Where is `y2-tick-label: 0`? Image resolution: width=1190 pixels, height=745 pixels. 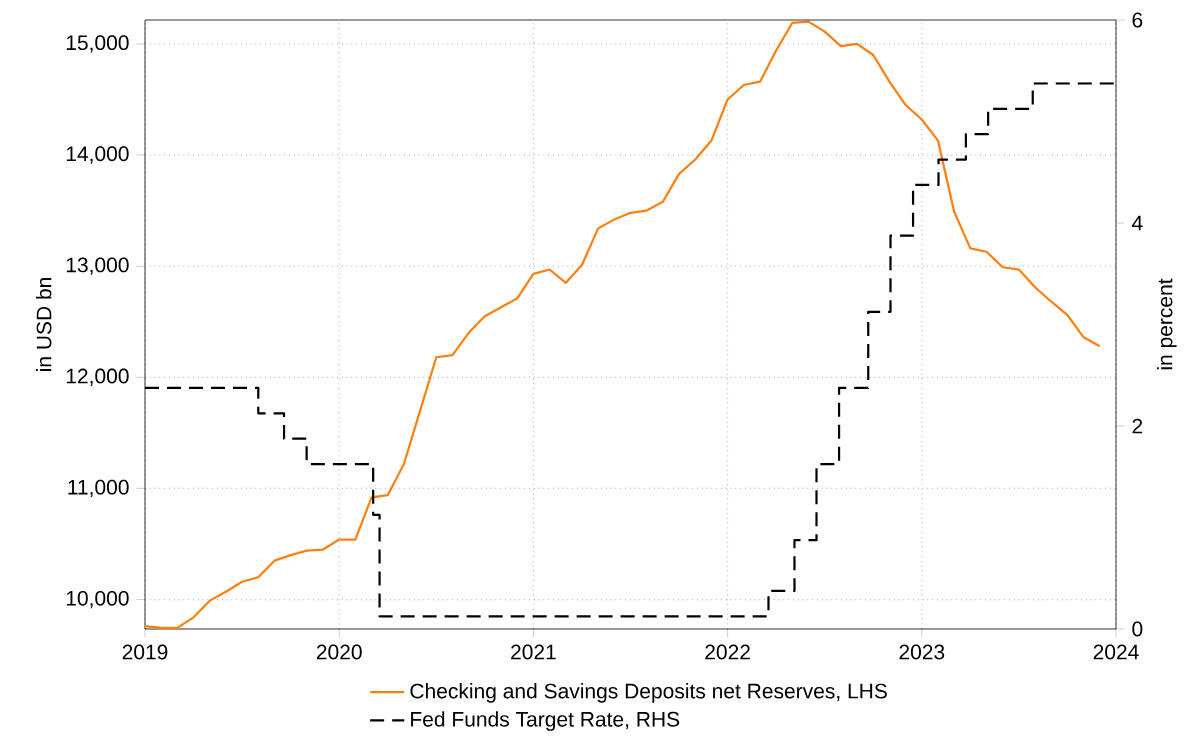 y2-tick-label: 0 is located at coordinates (1137, 629).